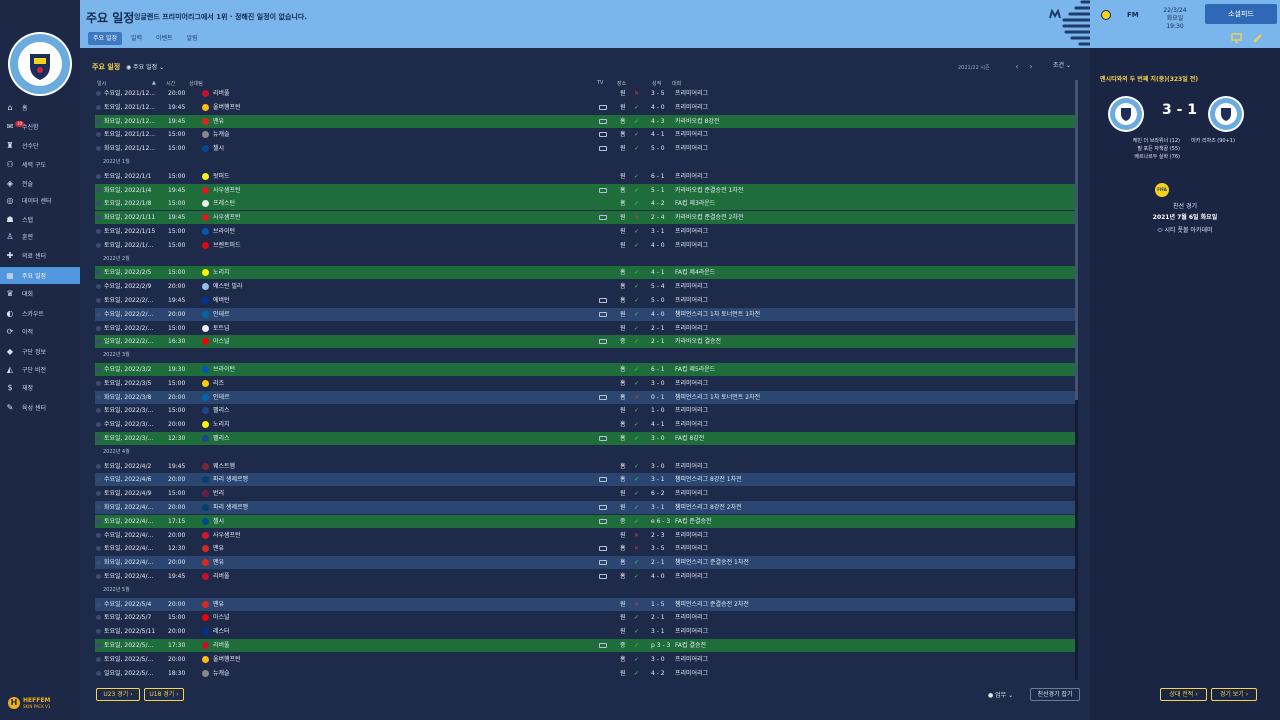 The width and height of the screenshot is (1280, 720). I want to click on col-time: 시간, so click(171, 84).